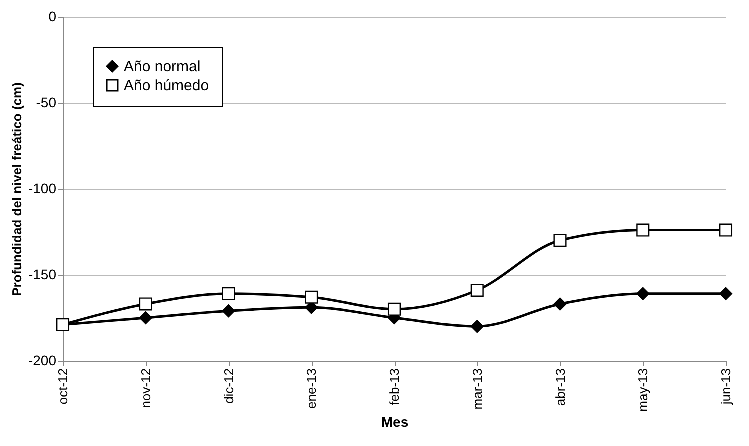 Image resolution: width=749 pixels, height=446 pixels. I want to click on x-tick-label: feb-13, so click(394, 387).